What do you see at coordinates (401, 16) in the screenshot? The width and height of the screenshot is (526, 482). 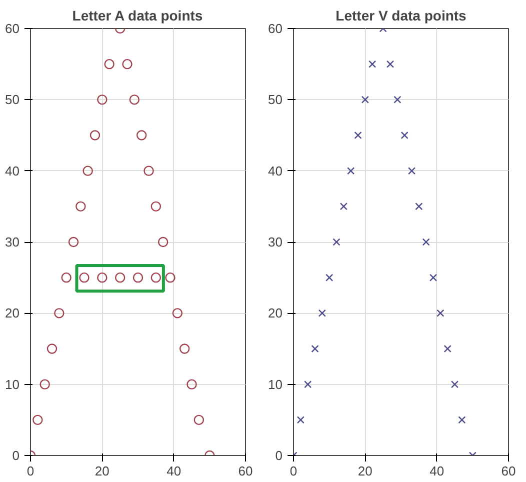 I see `chart-title: Letter V data points` at bounding box center [401, 16].